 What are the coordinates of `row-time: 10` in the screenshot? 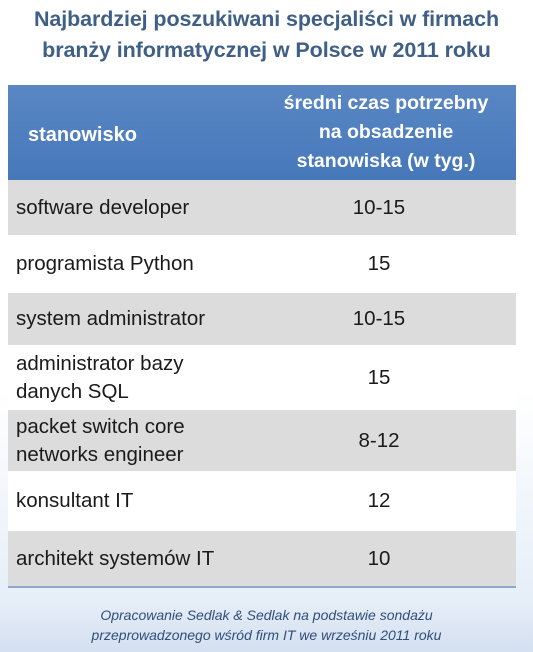 It's located at (379, 558).